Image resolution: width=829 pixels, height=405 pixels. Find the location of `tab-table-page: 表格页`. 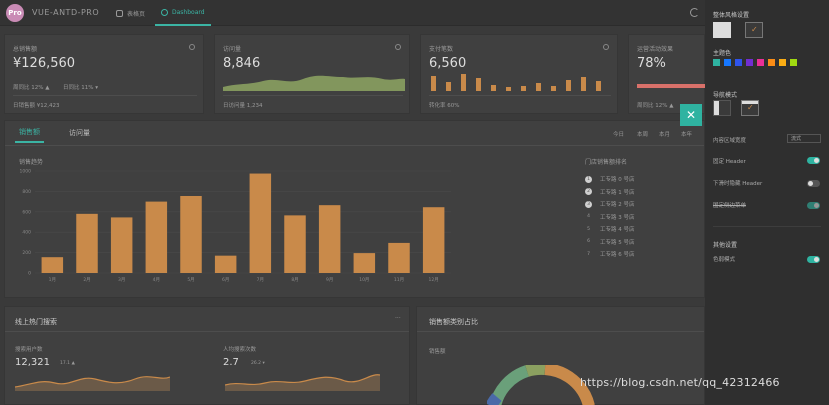

tab-table-page: 表格页 is located at coordinates (130, 13).